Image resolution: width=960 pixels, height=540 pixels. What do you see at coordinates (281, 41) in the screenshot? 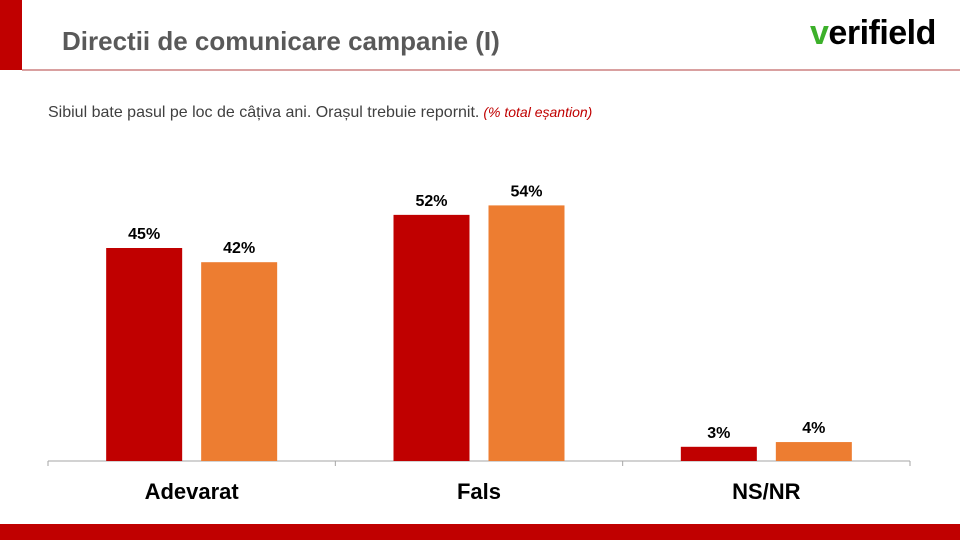
I see `slide-title: Directii de comunicare campanie (I)` at bounding box center [281, 41].